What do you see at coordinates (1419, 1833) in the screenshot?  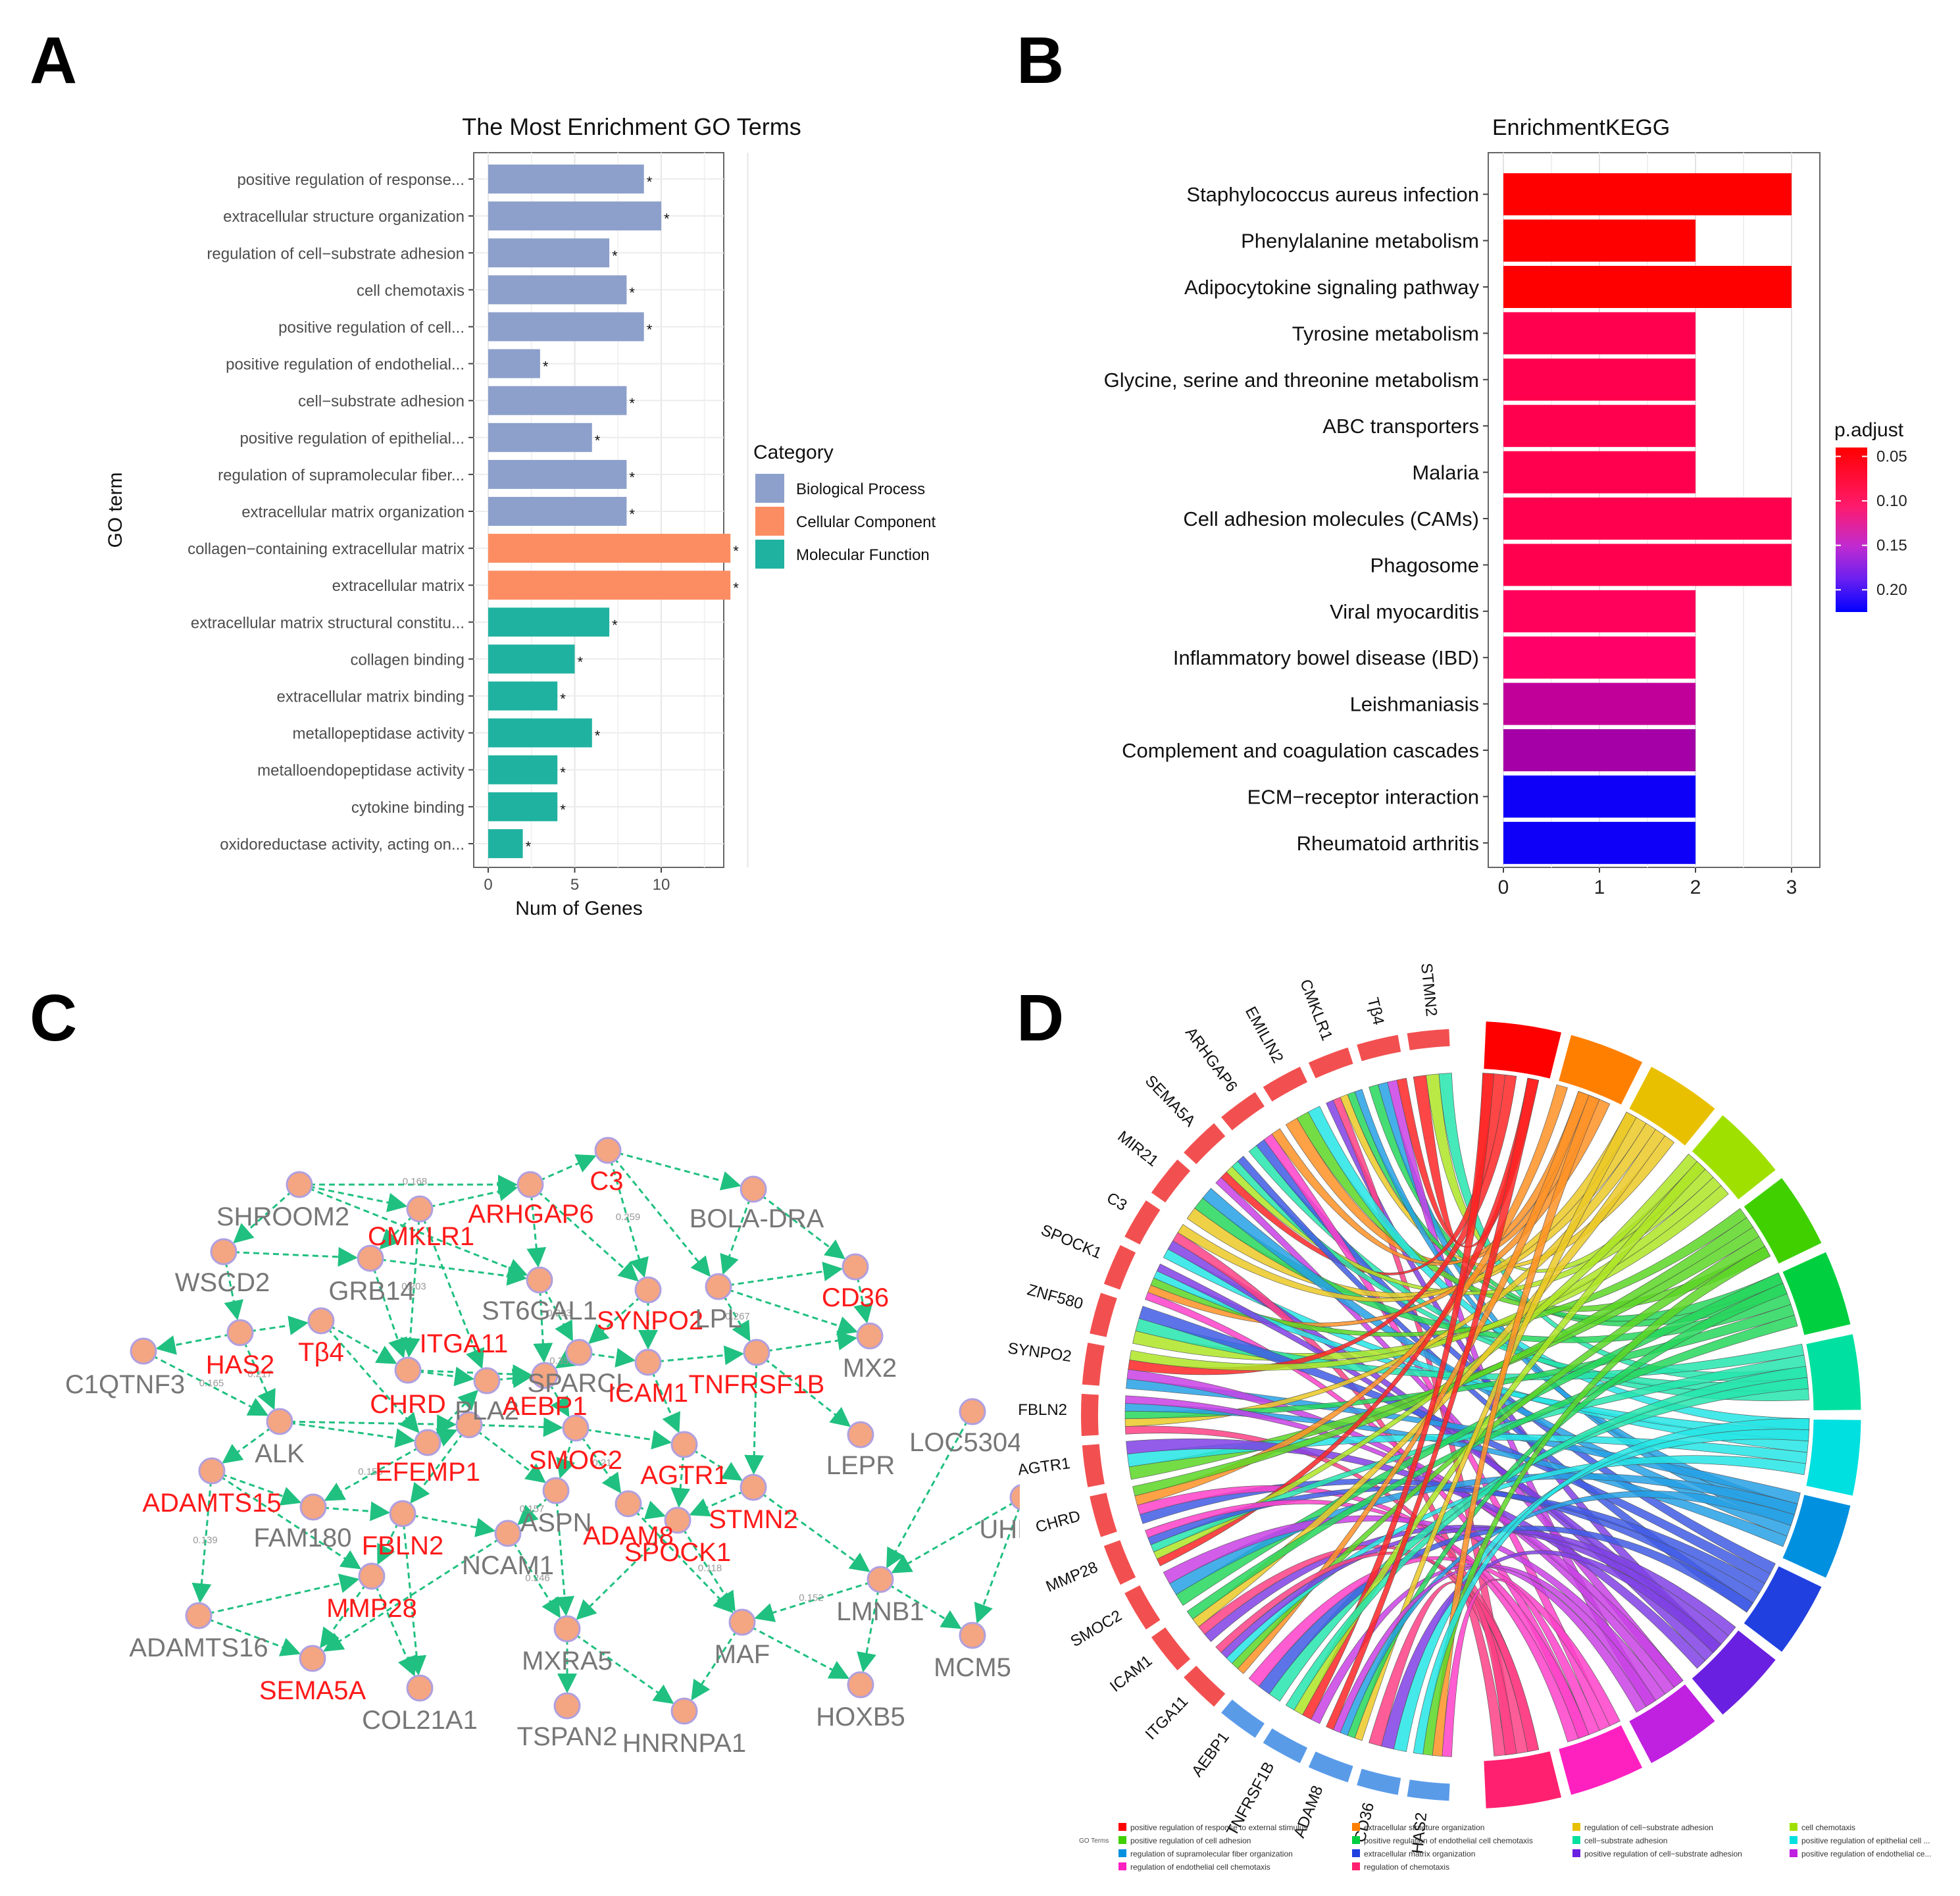 I see `gene-label: HAS2` at bounding box center [1419, 1833].